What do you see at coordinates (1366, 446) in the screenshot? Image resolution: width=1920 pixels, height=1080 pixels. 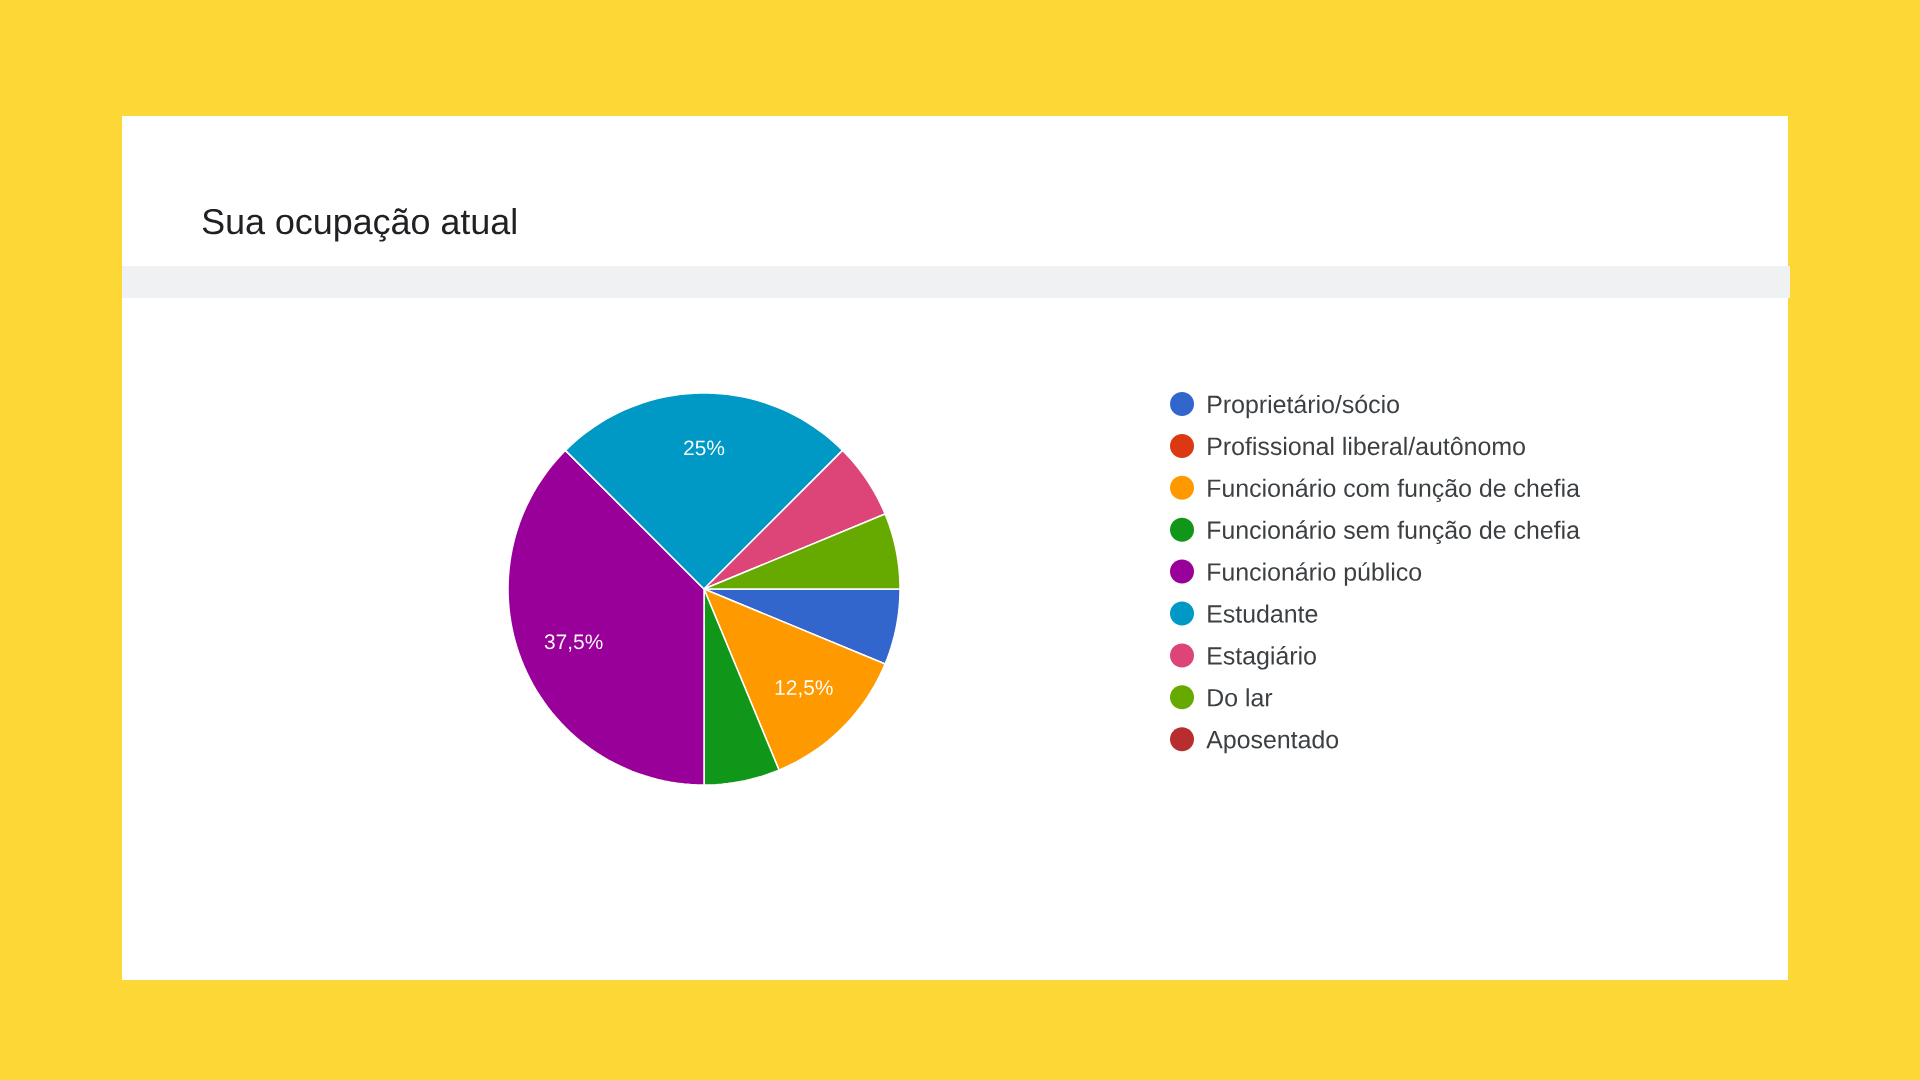 I see `legend-label: Profissional liberal/autônomo` at bounding box center [1366, 446].